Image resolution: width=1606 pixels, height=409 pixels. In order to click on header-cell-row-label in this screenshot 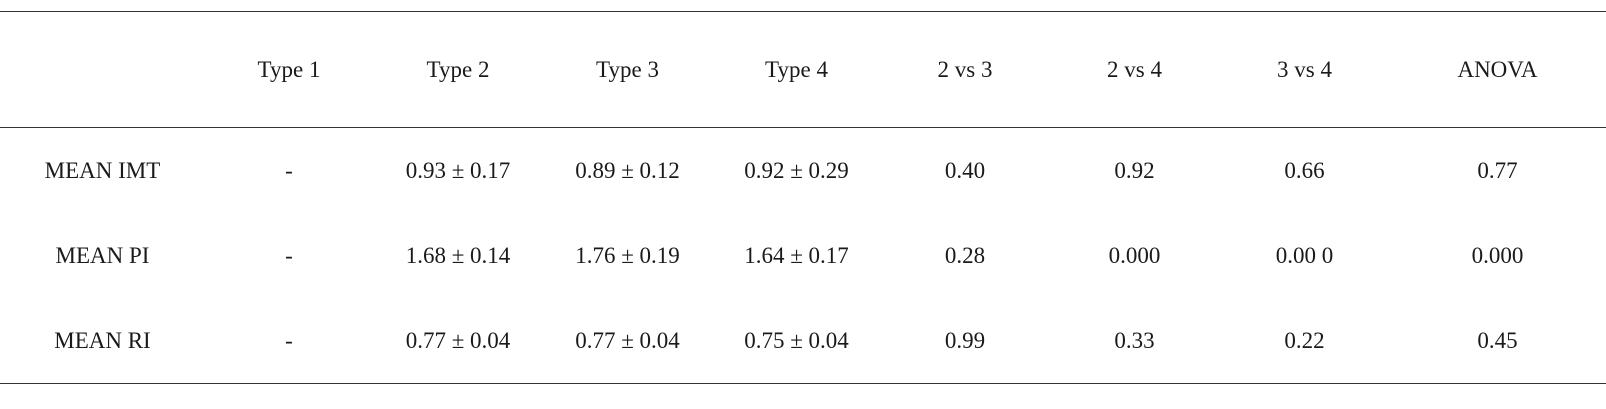, I will do `click(102, 70)`.